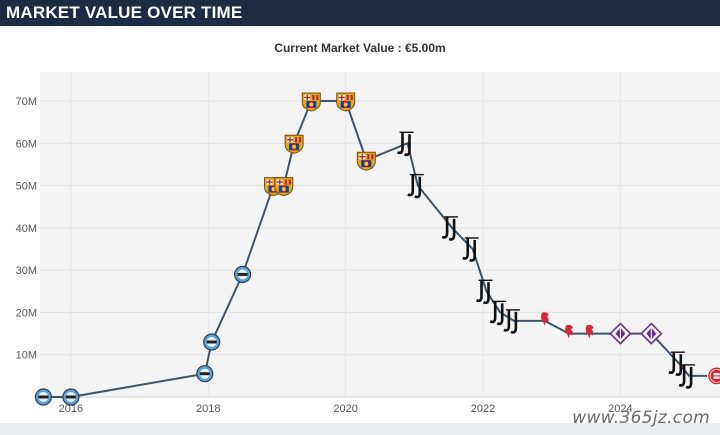  What do you see at coordinates (124, 12) in the screenshot?
I see `page-title: MARKET VALUE OVER TIME` at bounding box center [124, 12].